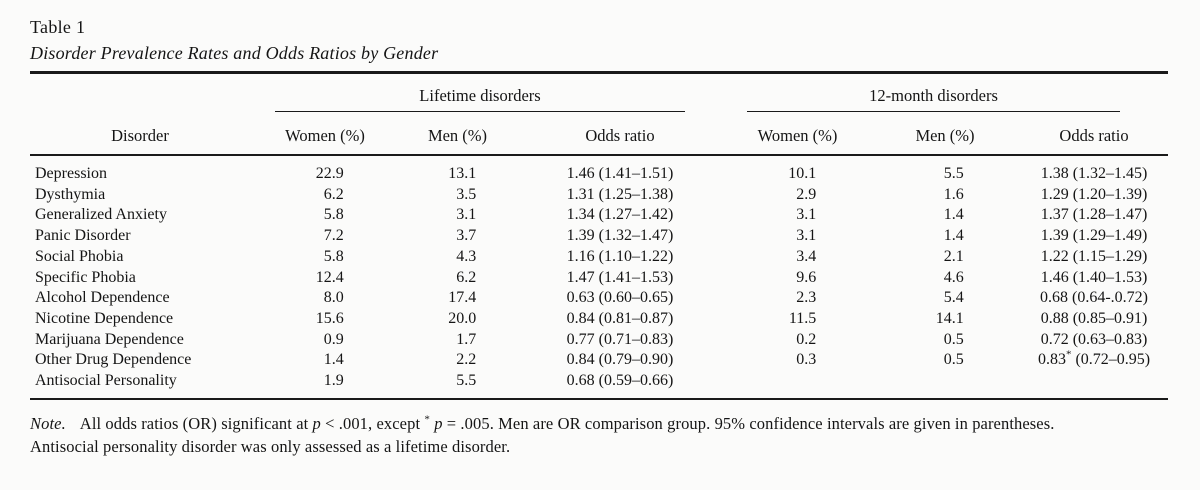 Image resolution: width=1200 pixels, height=490 pixels. I want to click on disorder-cell: Other Drug Dependence, so click(113, 360).